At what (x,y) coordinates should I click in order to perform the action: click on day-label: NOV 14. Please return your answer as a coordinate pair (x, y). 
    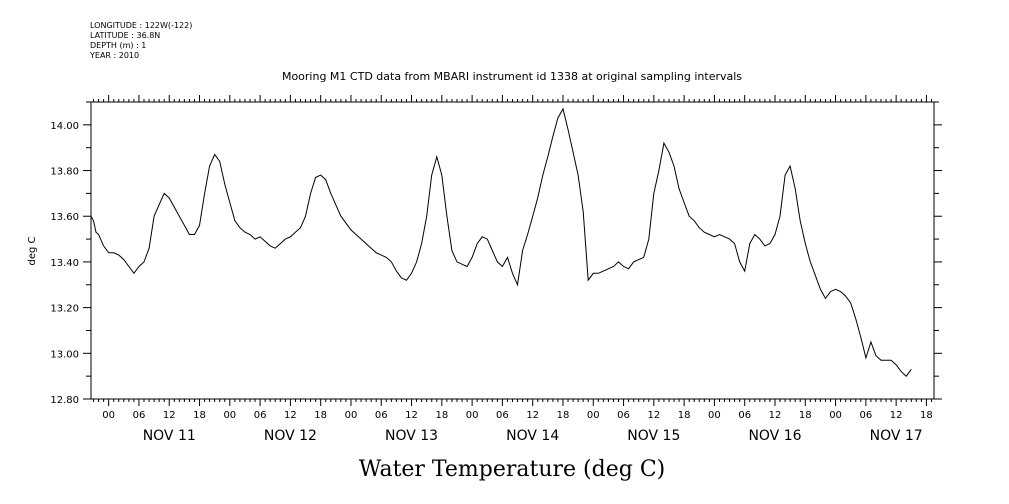
    Looking at the image, I should click on (532, 436).